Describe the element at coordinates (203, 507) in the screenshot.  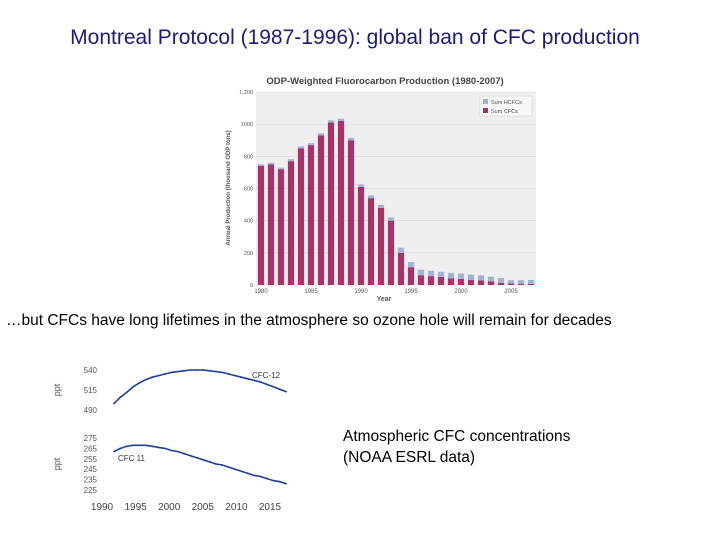
I see `x-tick-label: 2005` at that location.